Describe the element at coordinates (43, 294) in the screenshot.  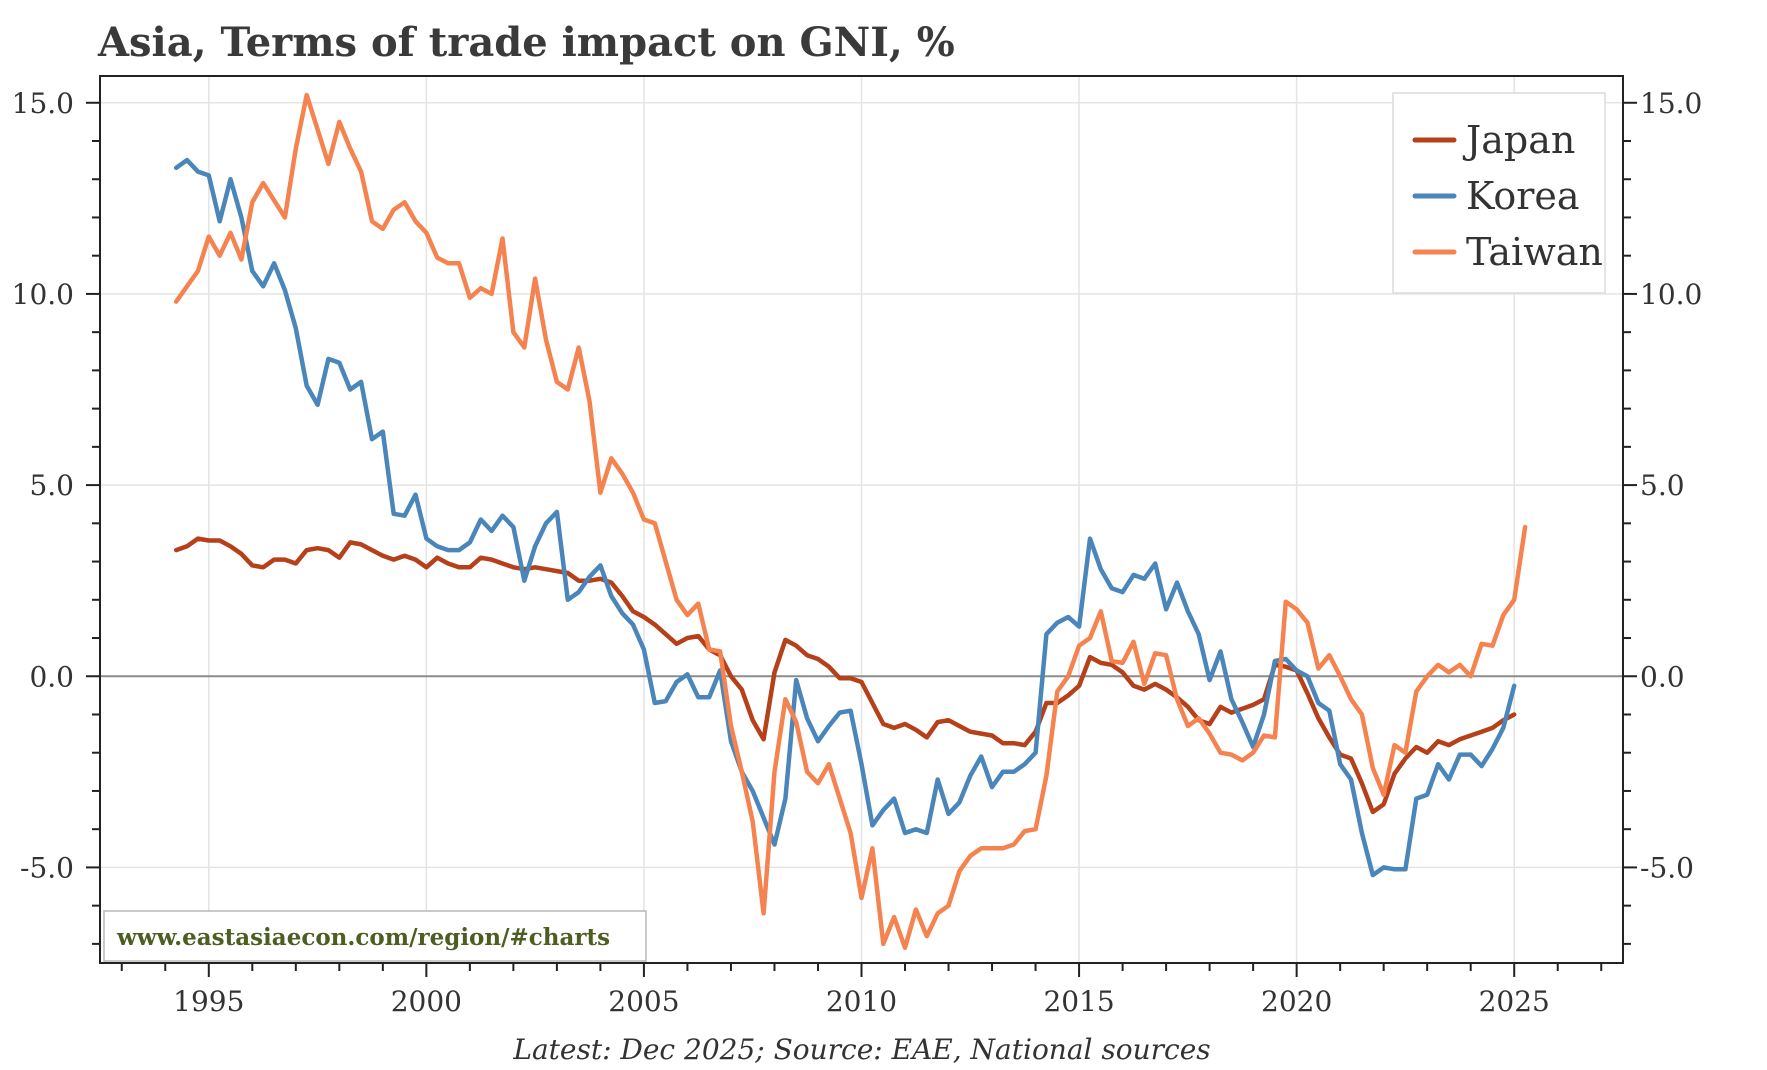
I see `y-left-tick-label: 10.0` at that location.